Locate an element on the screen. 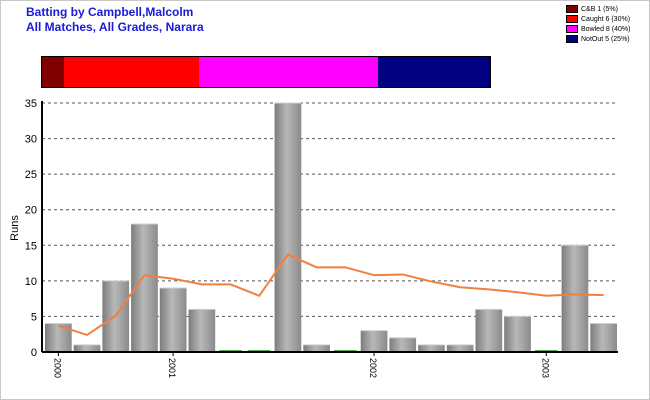 Image resolution: width=650 pixels, height=400 pixels. x-tick-label: 2000 is located at coordinates (57, 368).